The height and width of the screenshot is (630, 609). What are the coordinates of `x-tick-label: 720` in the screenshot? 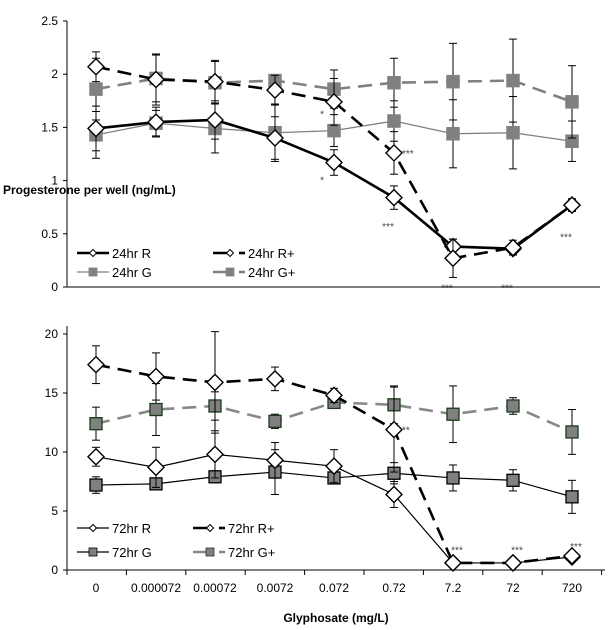 It's located at (572, 588).